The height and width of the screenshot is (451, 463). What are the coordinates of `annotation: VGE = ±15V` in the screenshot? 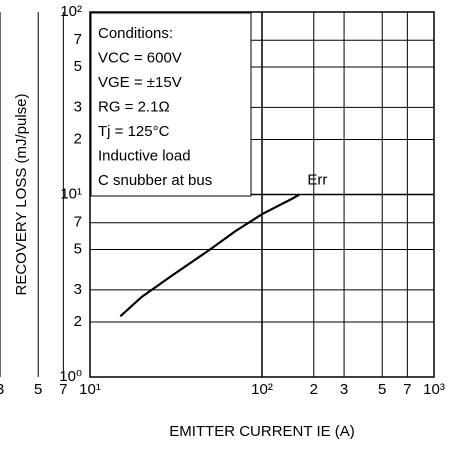 It's located at (140, 82).